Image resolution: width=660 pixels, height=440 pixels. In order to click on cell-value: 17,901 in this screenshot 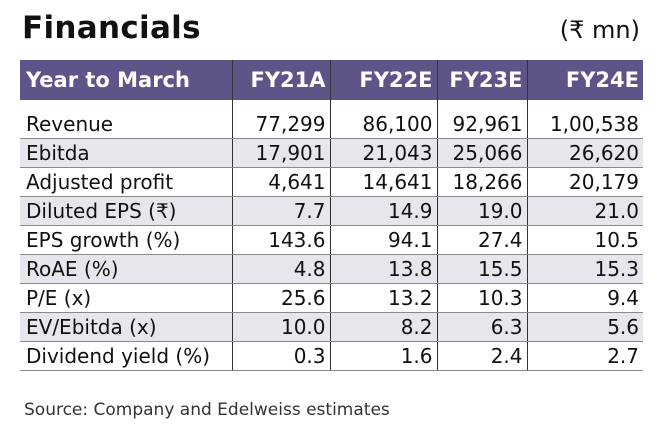, I will do `click(280, 153)`.